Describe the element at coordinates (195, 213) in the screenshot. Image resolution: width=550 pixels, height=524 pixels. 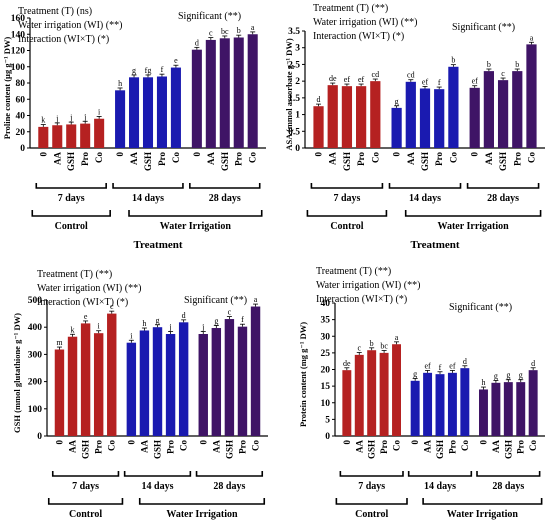
I see `water-irrigation-bracket` at that location.